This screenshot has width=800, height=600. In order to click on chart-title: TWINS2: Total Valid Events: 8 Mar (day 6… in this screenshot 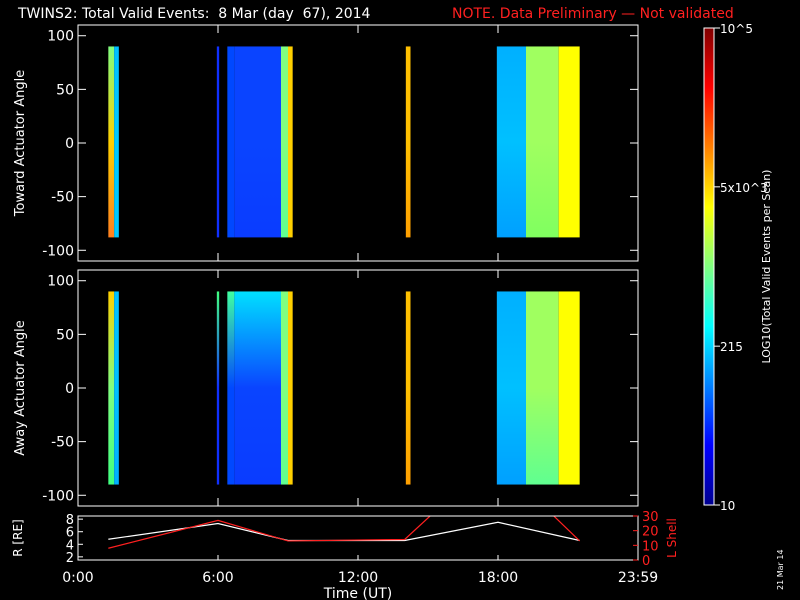, I will do `click(194, 14)`.